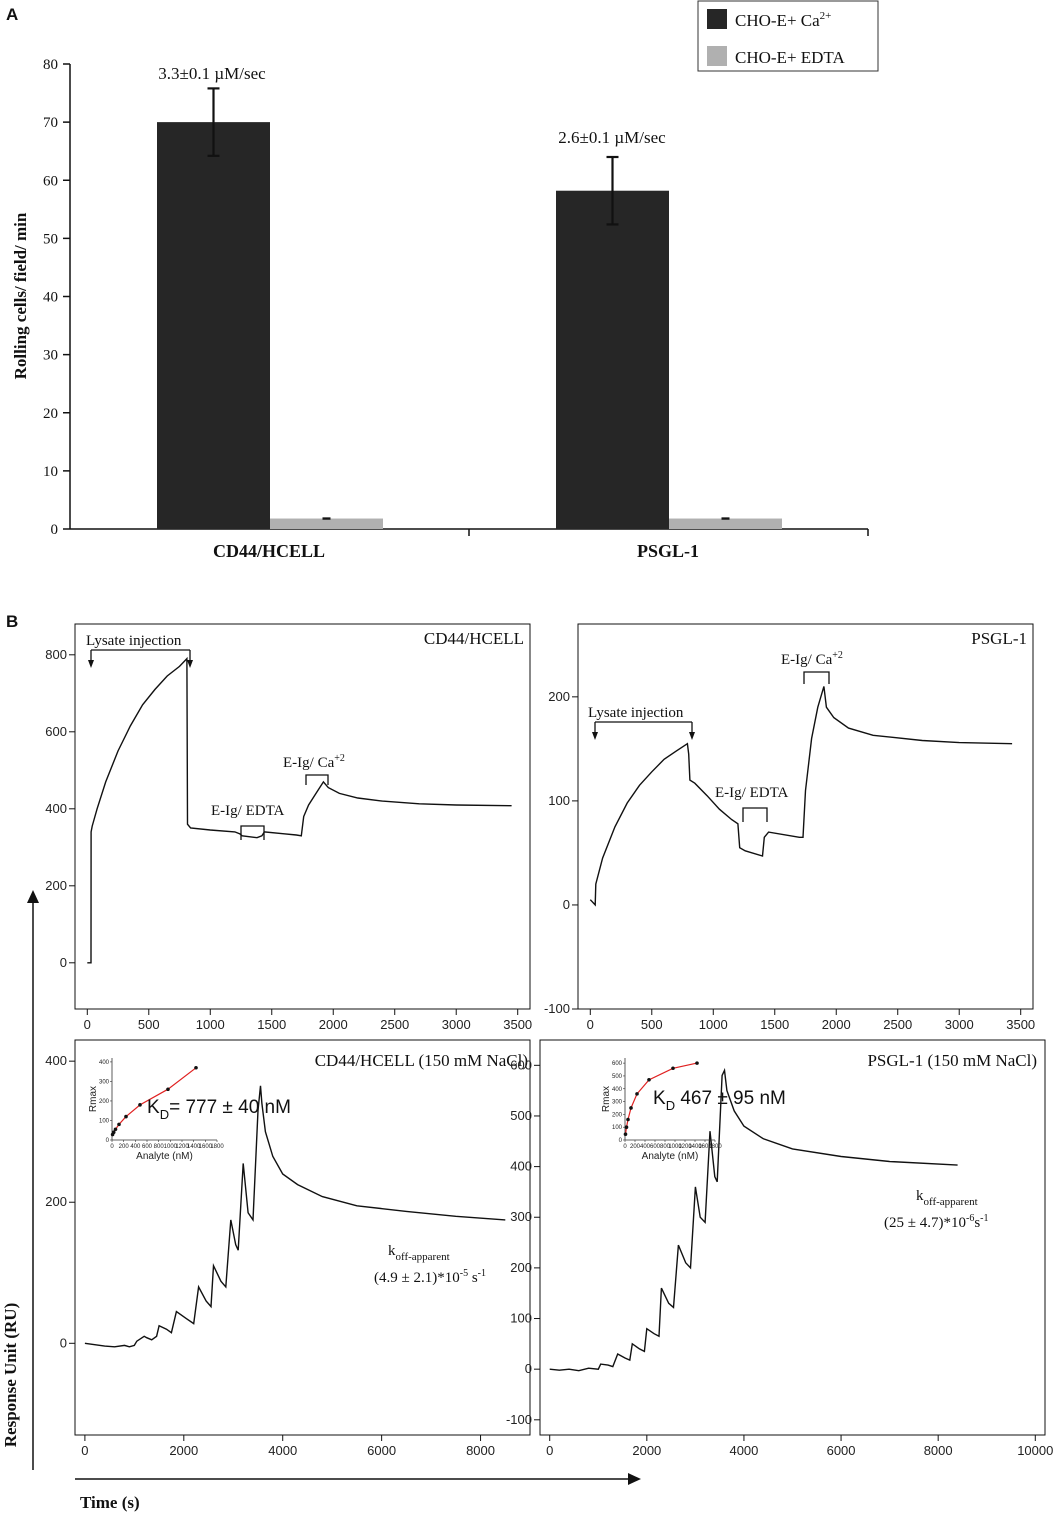  I want to click on panel-a-speed-annotation: 2.6±0.1 µM/sec, so click(612, 137).